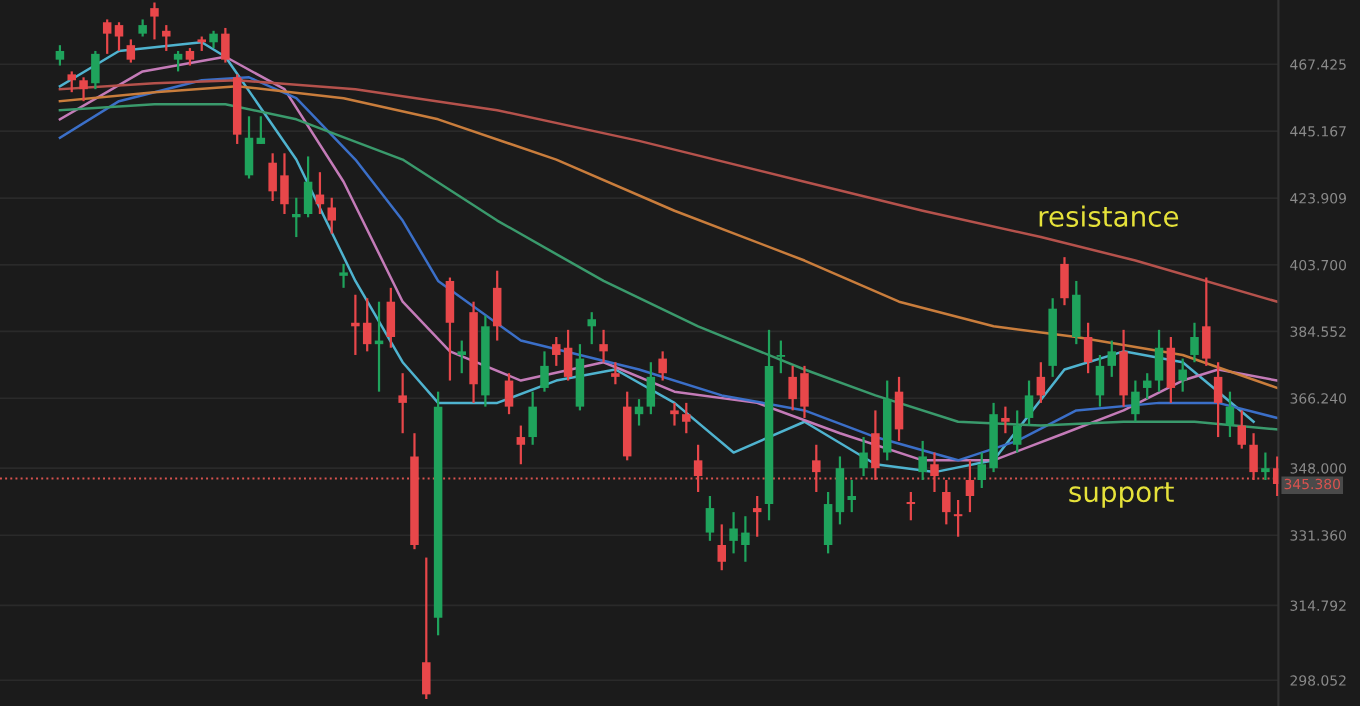  What do you see at coordinates (1109, 216) in the screenshot?
I see `annotation: resistance` at bounding box center [1109, 216].